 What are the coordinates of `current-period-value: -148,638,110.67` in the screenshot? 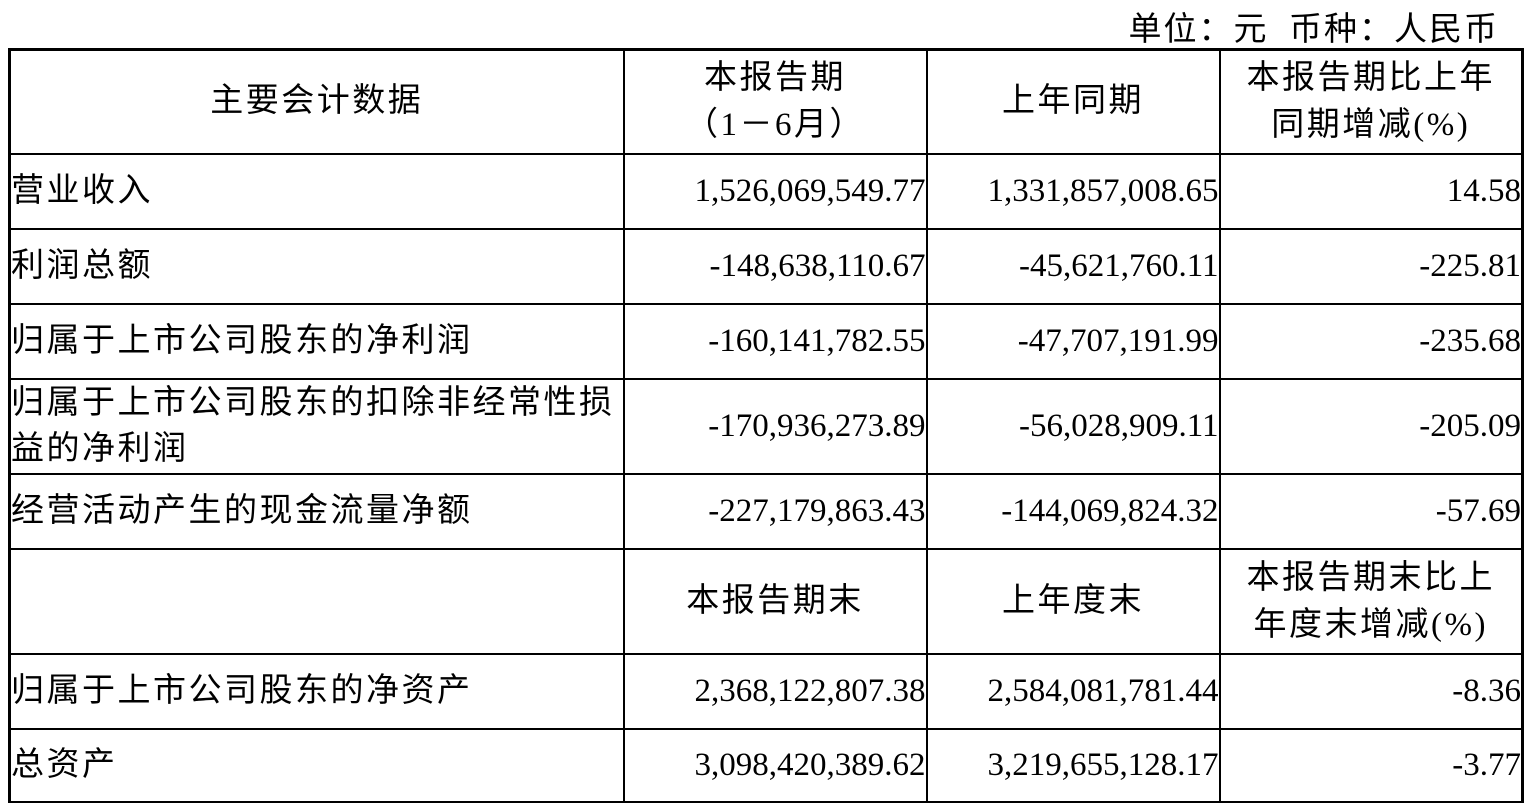 It's located at (775, 266).